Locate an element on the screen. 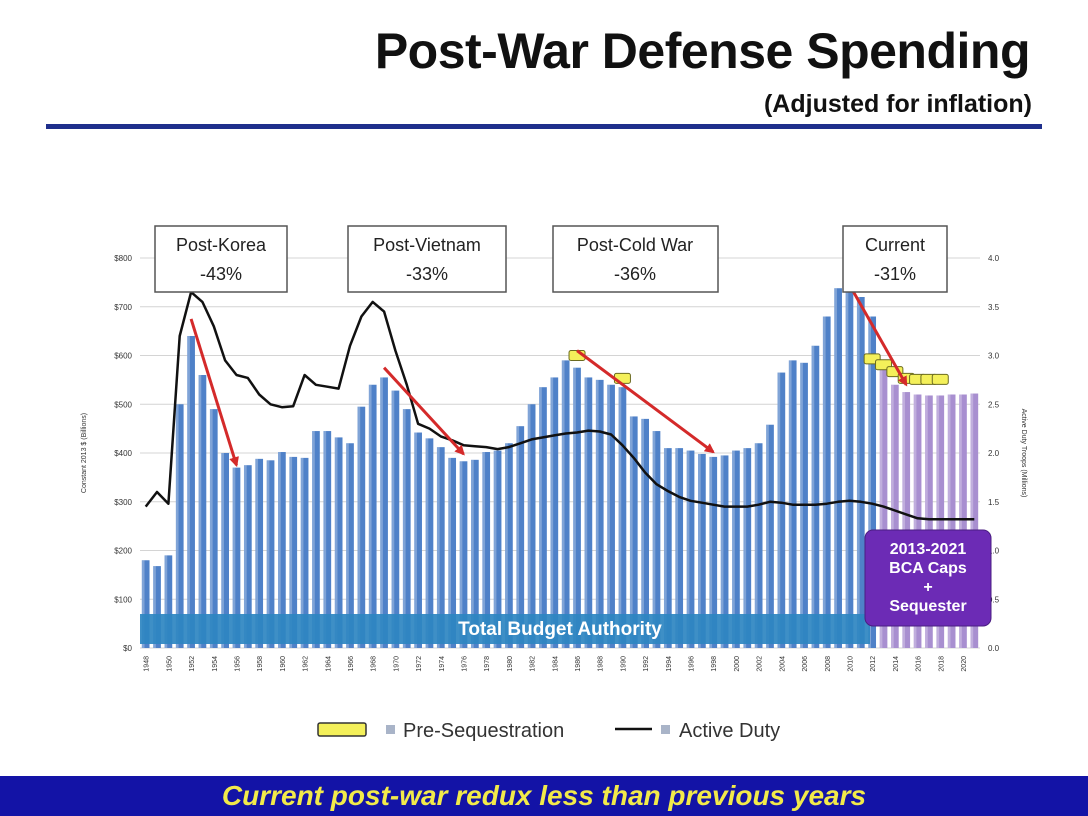 Image resolution: width=1088 pixels, height=816 pixels. x-tick-label: 1968 is located at coordinates (374, 664).